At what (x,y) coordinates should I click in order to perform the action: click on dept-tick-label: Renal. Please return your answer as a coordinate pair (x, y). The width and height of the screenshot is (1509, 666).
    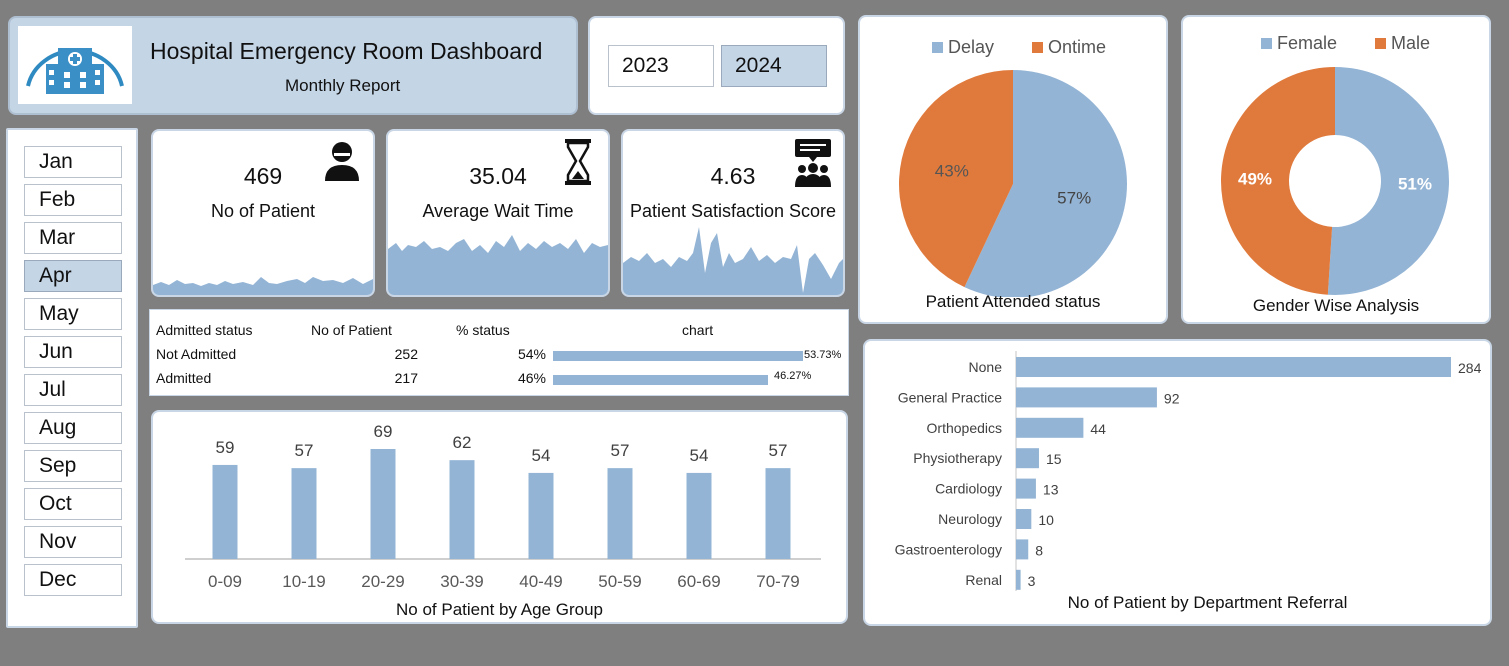
    Looking at the image, I should click on (983, 580).